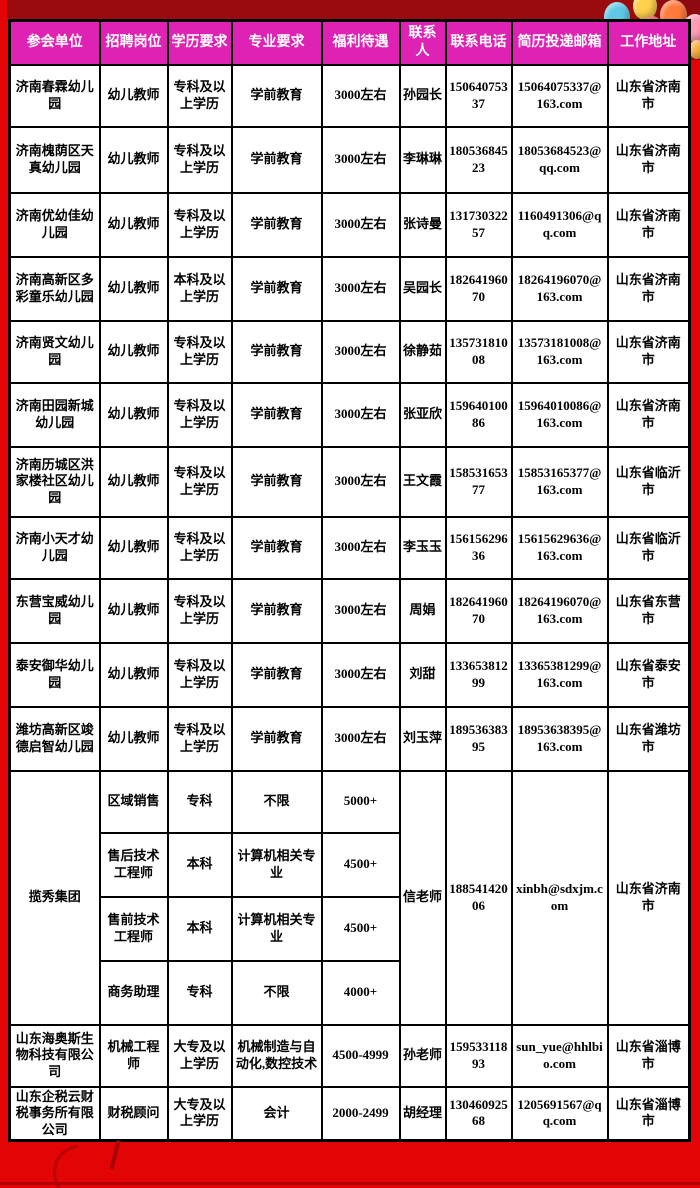 The image size is (700, 1188). I want to click on cell-phone: 13173032257, so click(478, 224).